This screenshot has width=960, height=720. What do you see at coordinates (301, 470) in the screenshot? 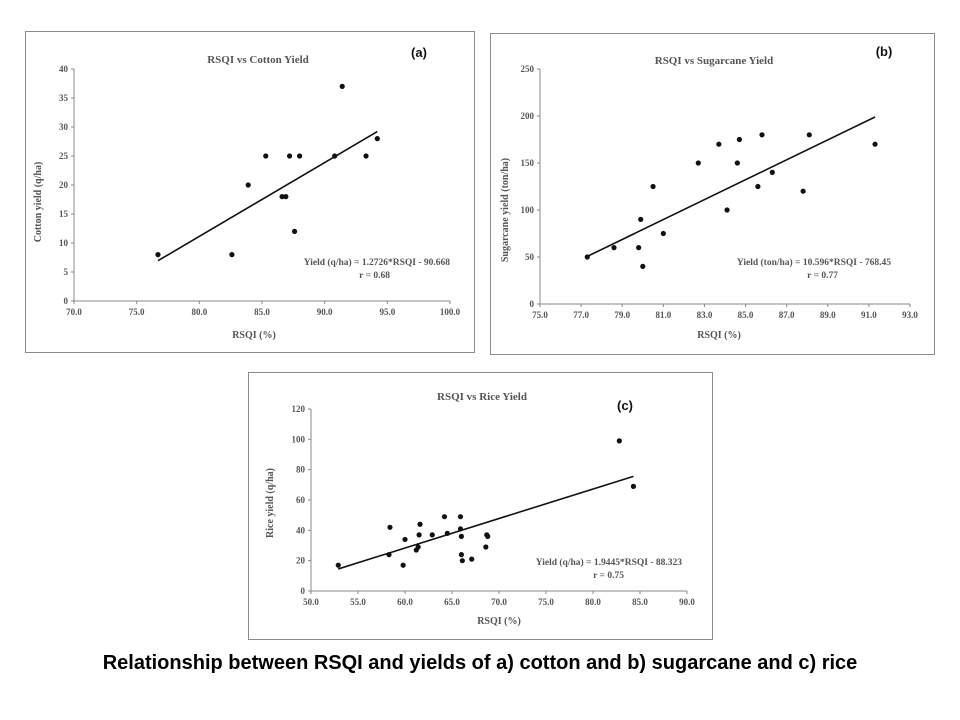
I see `y-tick-label: 80` at bounding box center [301, 470].